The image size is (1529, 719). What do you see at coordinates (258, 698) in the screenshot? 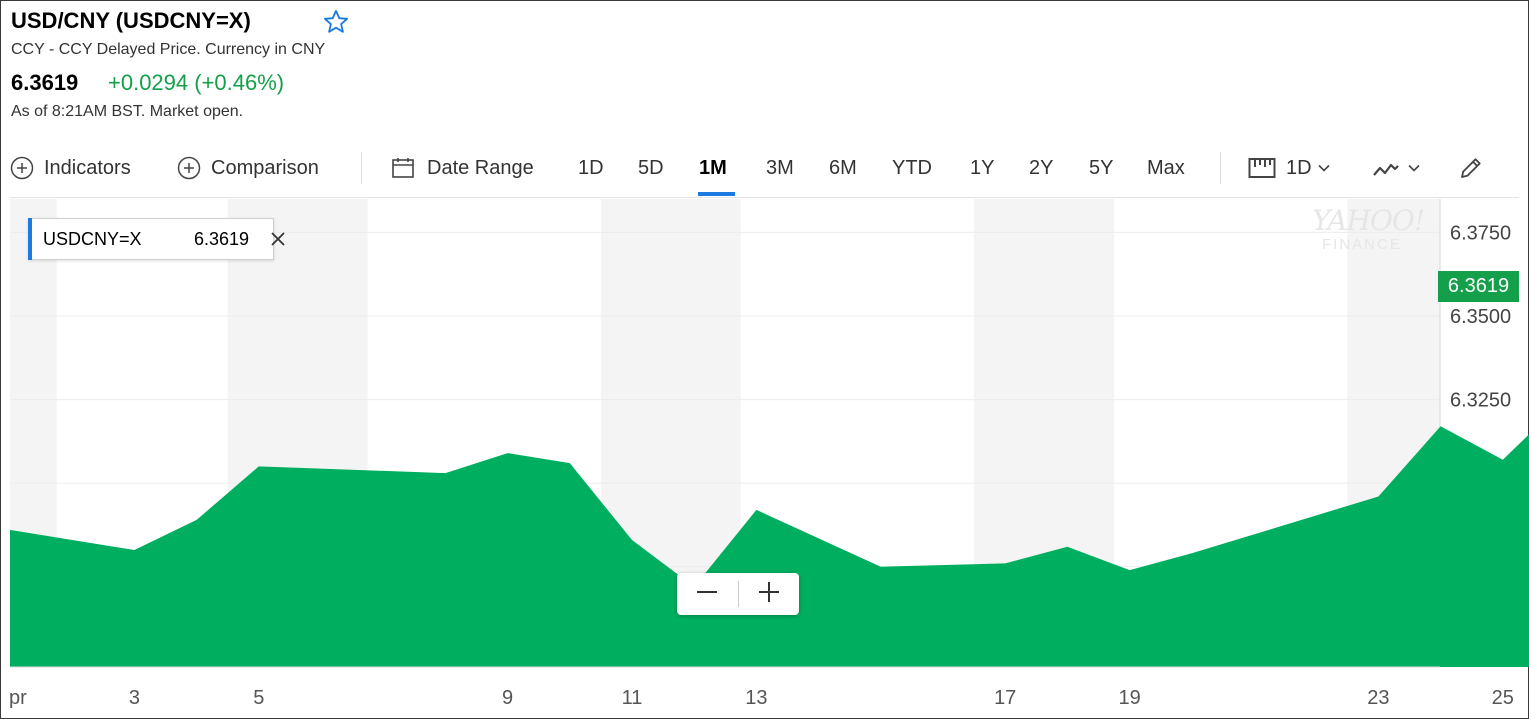
I see `x-tick-label: 5` at bounding box center [258, 698].